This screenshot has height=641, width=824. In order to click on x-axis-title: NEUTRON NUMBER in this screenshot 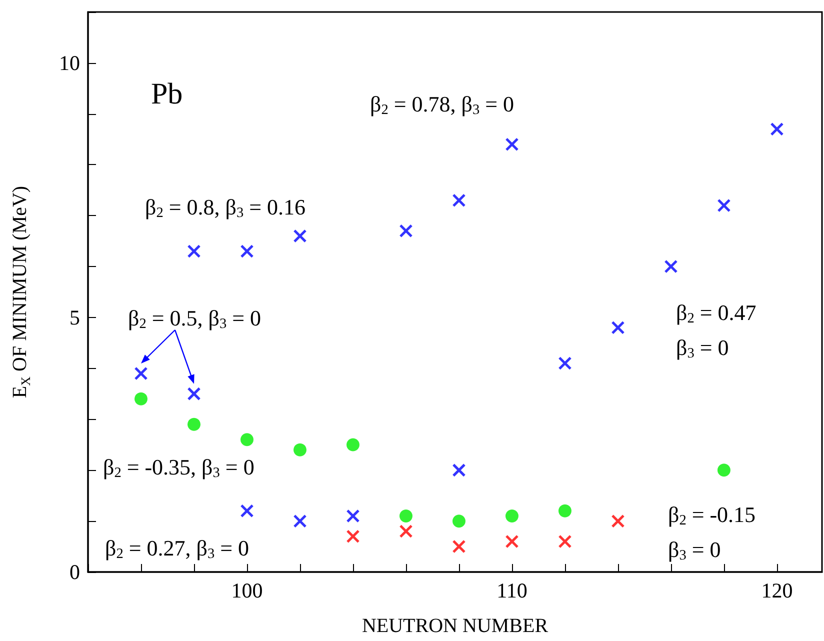, I will do `click(455, 626)`.